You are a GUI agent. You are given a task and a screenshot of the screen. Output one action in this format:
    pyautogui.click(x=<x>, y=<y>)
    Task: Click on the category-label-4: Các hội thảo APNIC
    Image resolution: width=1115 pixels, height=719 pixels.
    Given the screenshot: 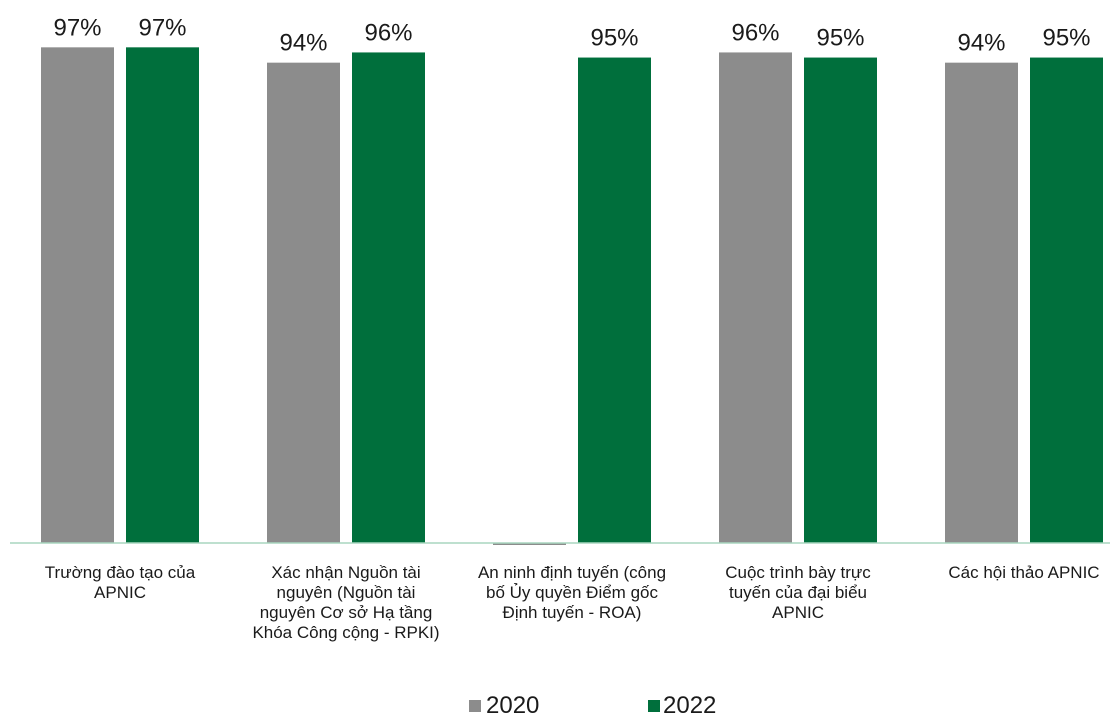 What is the action you would take?
    pyautogui.click(x=1023, y=572)
    